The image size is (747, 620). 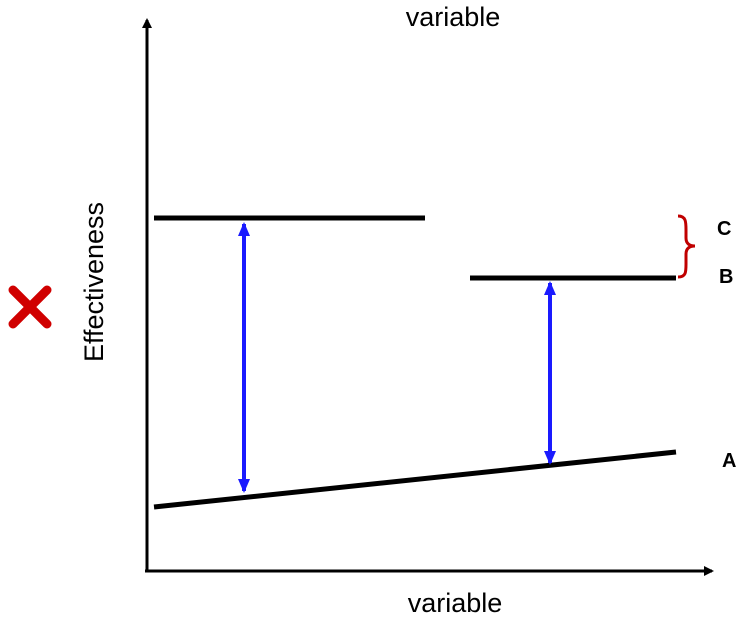 I want to click on difference-brace, so click(x=686, y=246).